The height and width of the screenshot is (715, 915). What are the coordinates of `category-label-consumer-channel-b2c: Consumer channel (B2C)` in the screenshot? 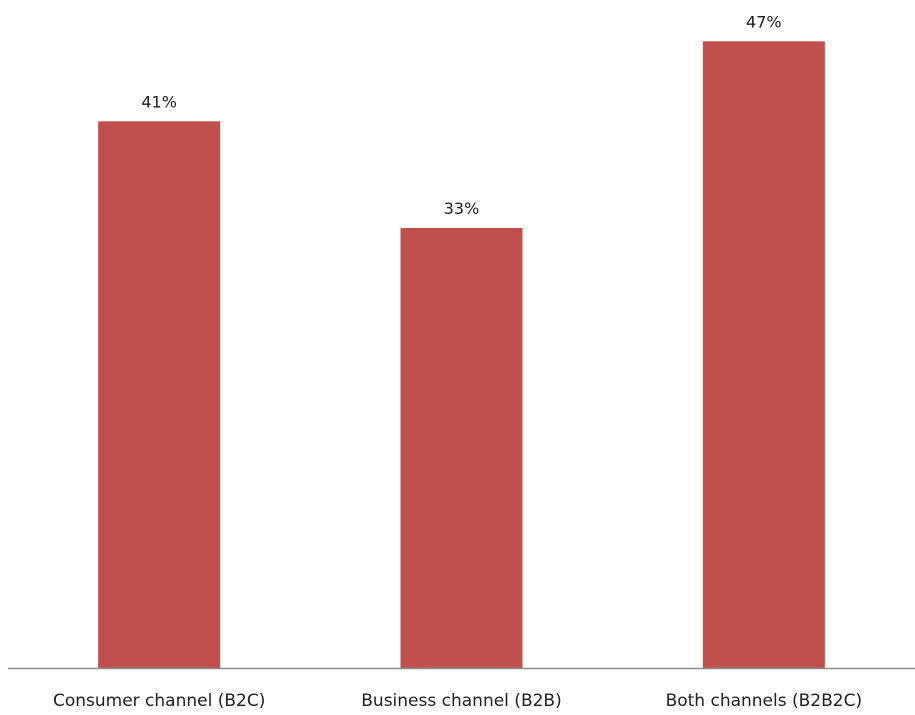 It's located at (159, 701).